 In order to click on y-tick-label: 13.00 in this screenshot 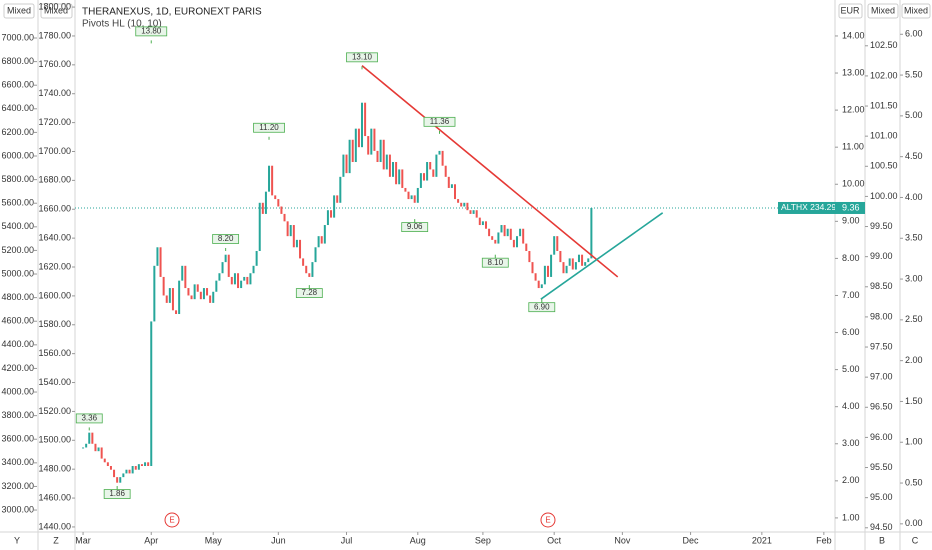, I will do `click(853, 72)`.